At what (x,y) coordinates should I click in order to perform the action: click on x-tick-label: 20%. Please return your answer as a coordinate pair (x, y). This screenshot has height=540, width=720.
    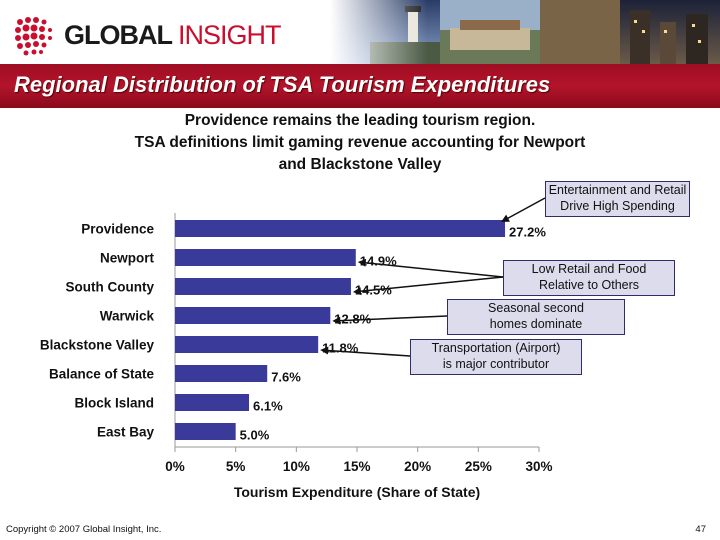
    Looking at the image, I should click on (417, 466).